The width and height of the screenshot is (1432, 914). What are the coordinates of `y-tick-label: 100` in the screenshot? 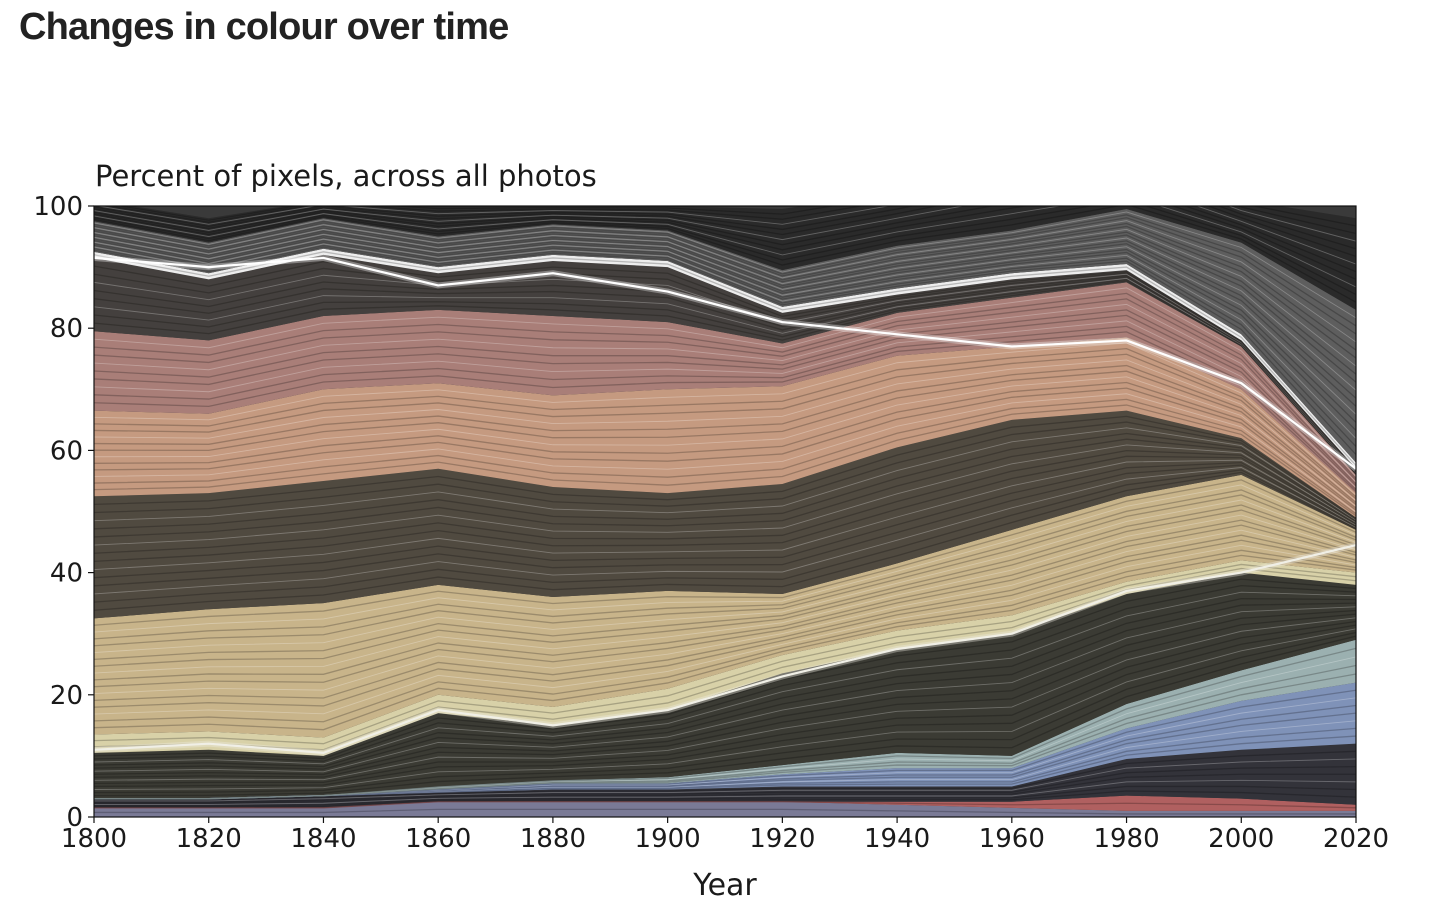 It's located at (58, 207).